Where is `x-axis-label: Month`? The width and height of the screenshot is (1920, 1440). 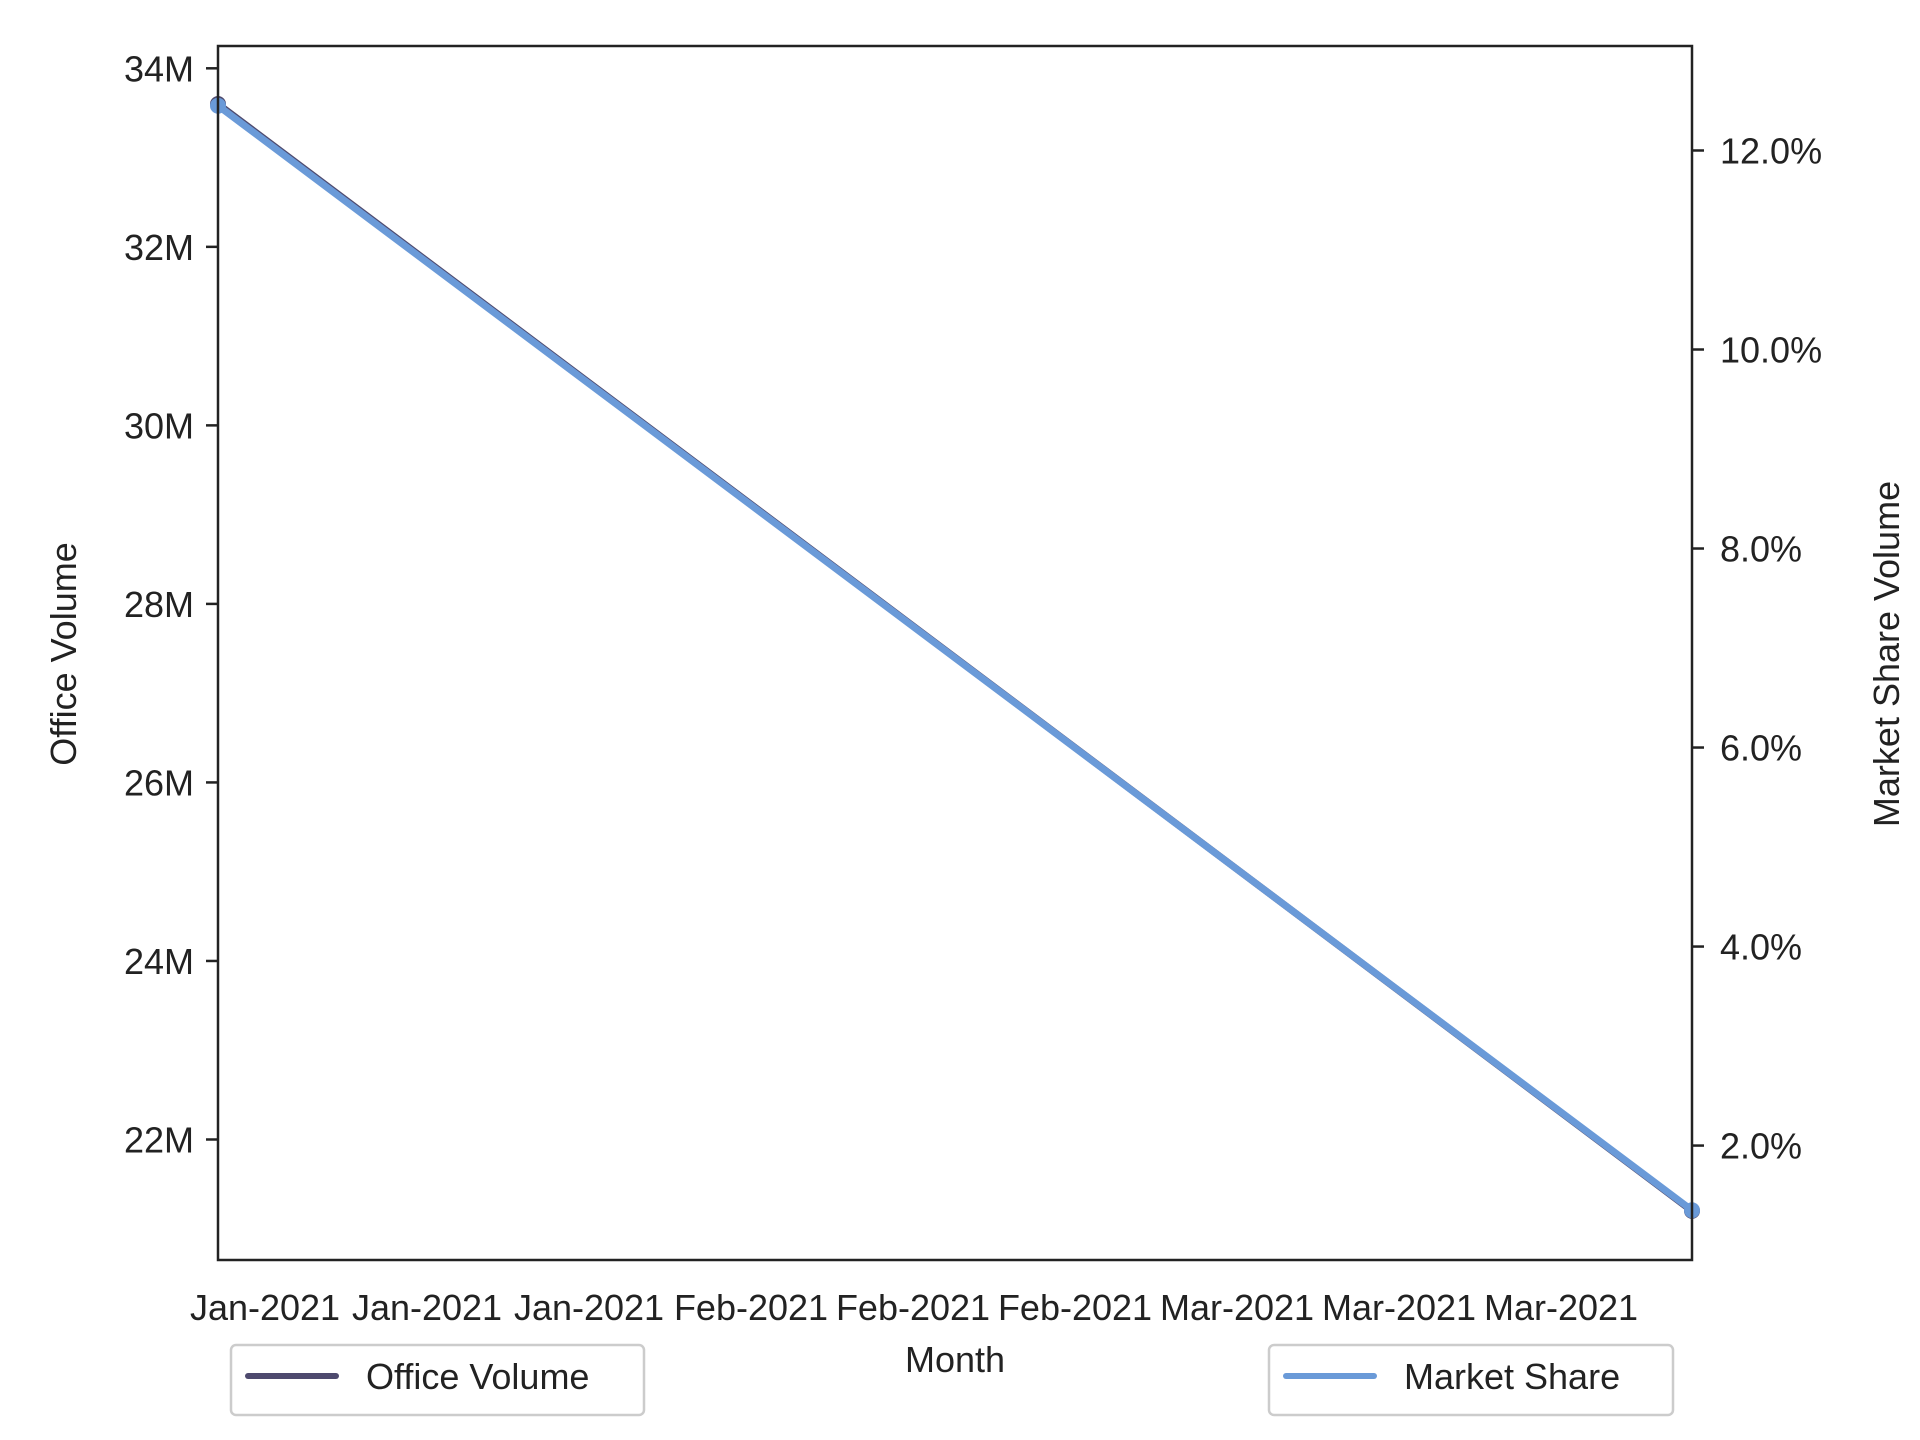
x-axis-label: Month is located at coordinates (955, 1359).